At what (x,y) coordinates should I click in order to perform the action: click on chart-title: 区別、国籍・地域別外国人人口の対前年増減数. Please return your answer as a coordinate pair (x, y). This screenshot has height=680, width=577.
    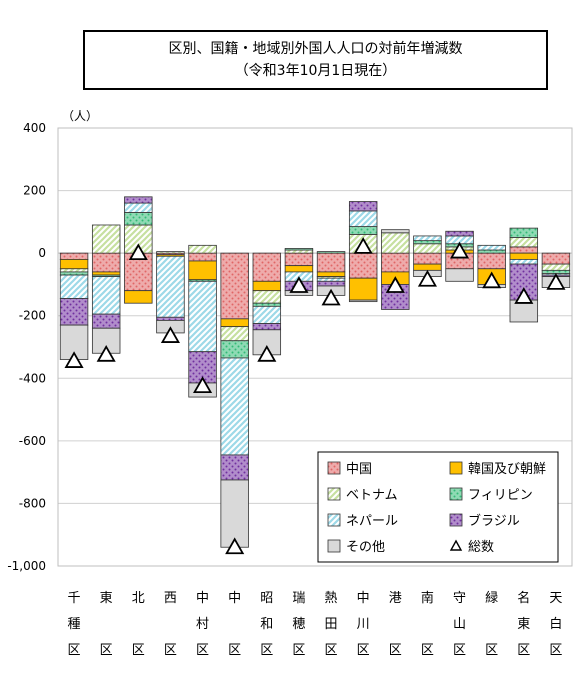
    Looking at the image, I should click on (315, 49).